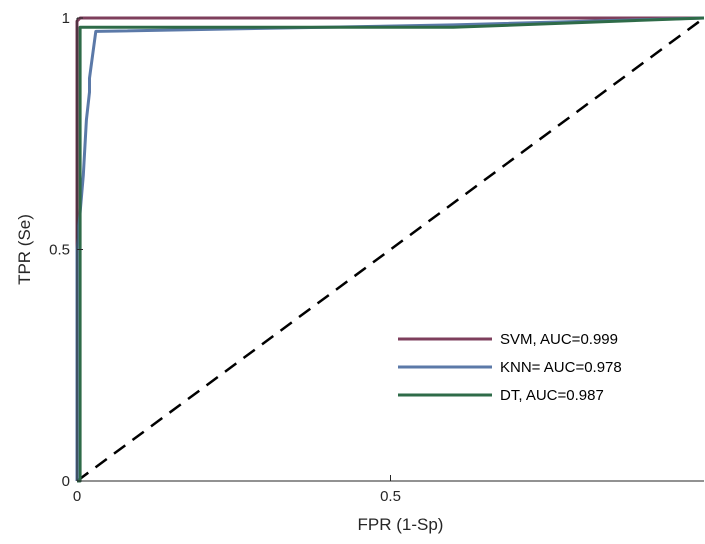 Image resolution: width=705 pixels, height=544 pixels. Describe the element at coordinates (24, 249) in the screenshot. I see `y-axis-title: TPR (Se)` at that location.